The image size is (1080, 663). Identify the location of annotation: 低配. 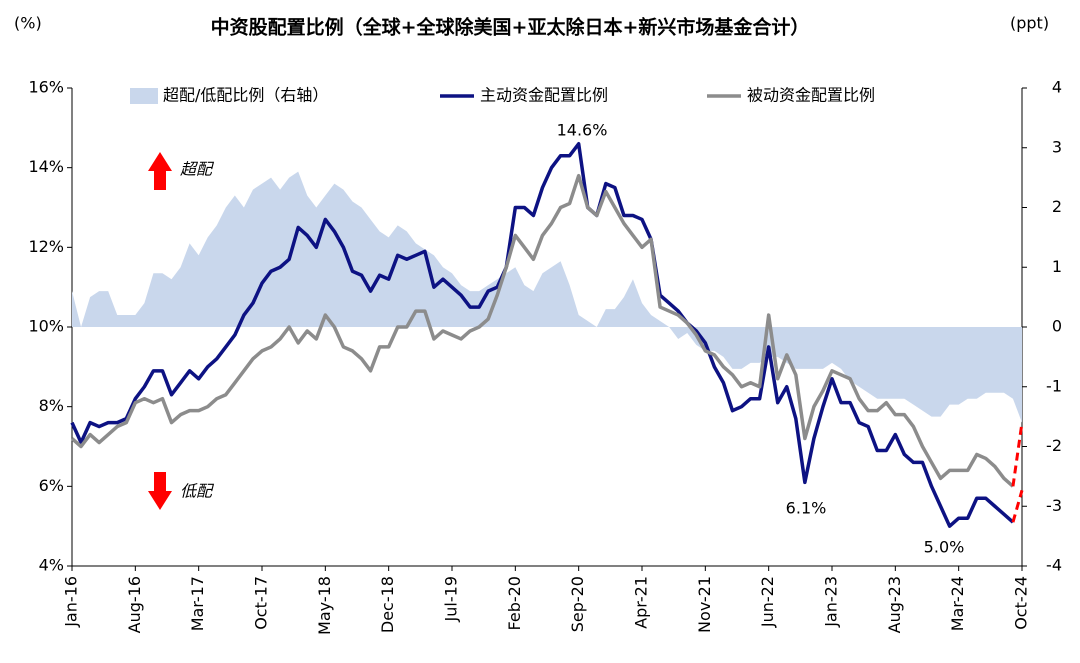
(197, 491).